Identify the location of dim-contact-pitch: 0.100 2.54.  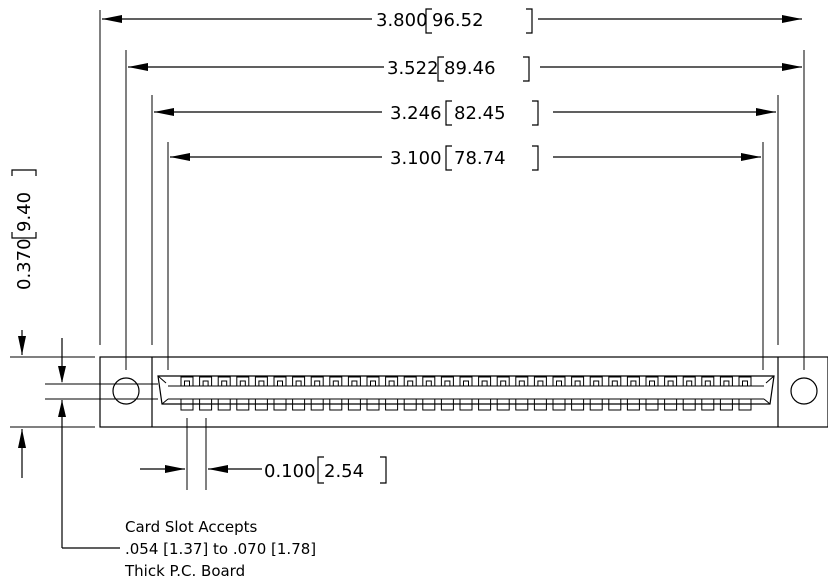
(263, 470).